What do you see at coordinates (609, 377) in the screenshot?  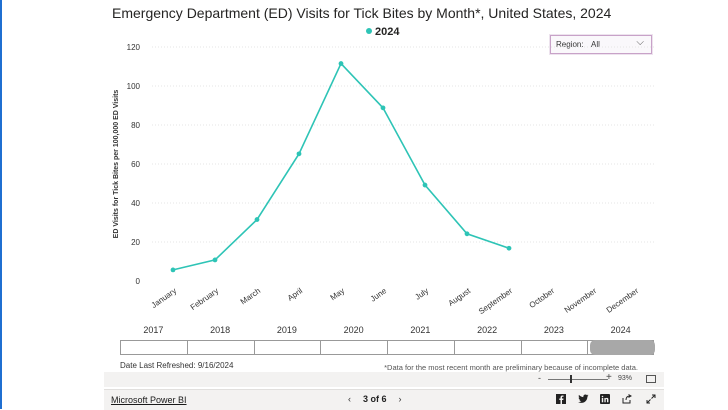 I see `zoom-in-button: +` at bounding box center [609, 377].